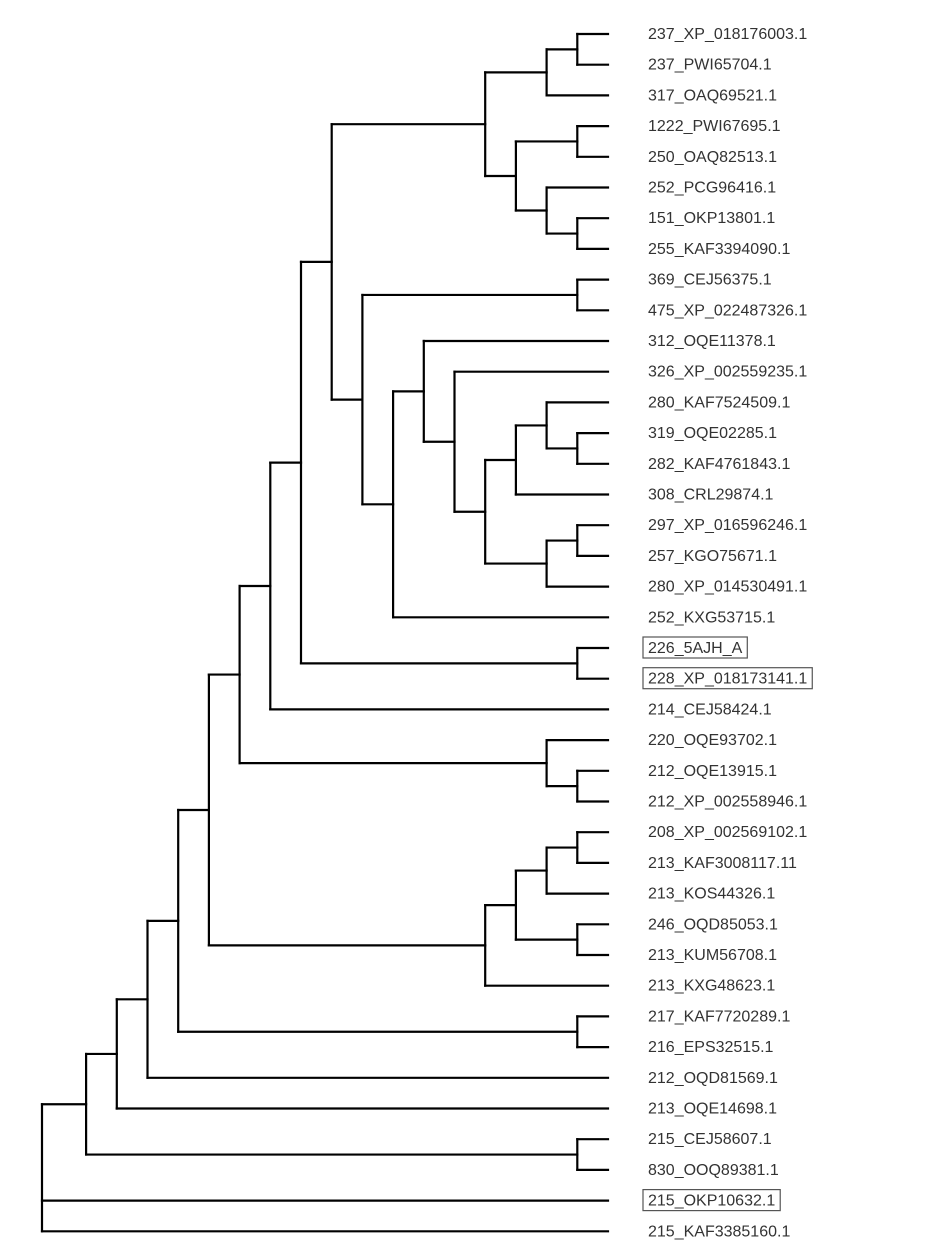  What do you see at coordinates (727, 587) in the screenshot?
I see `tip-label: 280_XP_014530491.1` at bounding box center [727, 587].